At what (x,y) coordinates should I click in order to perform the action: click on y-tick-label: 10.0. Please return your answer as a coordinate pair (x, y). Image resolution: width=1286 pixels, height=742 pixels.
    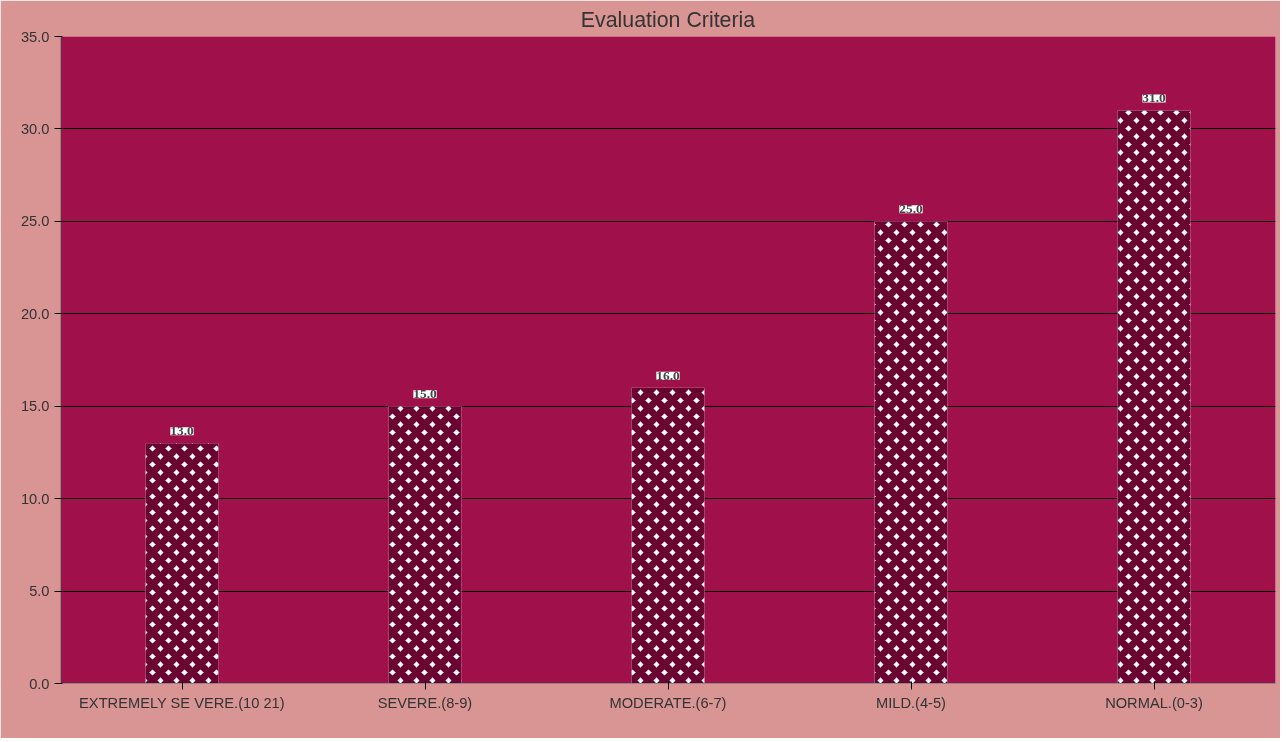
    Looking at the image, I should click on (35, 498).